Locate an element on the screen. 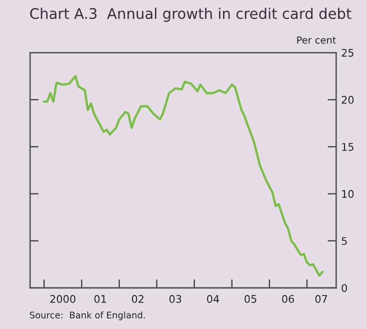 The height and width of the screenshot is (329, 367). x-tick-label: 02 is located at coordinates (138, 299).